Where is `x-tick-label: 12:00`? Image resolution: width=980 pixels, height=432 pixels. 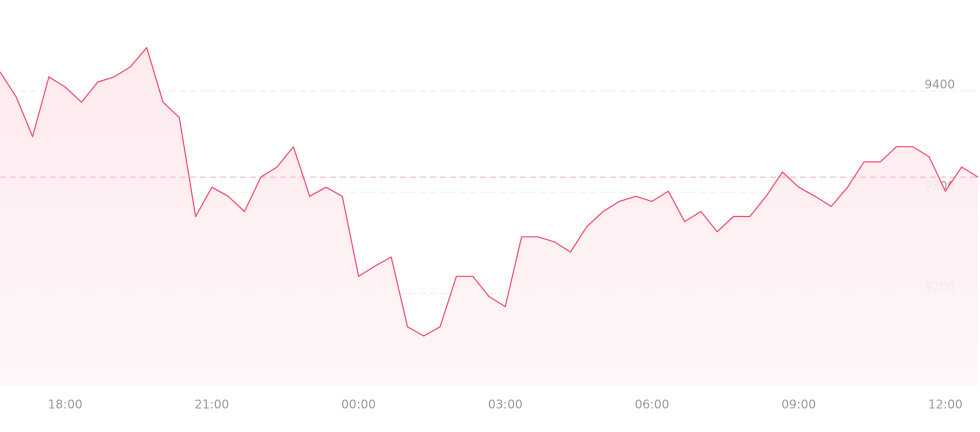 x-tick-label: 12:00 is located at coordinates (945, 405).